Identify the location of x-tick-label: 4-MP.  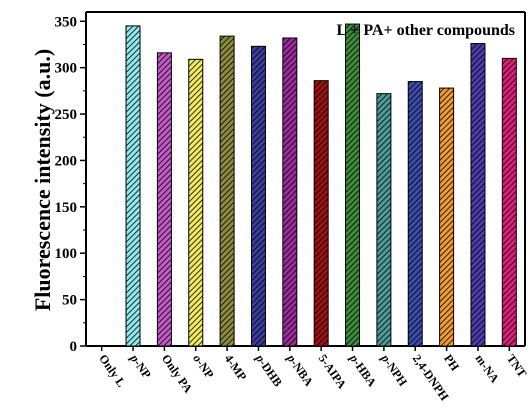
(236, 368).